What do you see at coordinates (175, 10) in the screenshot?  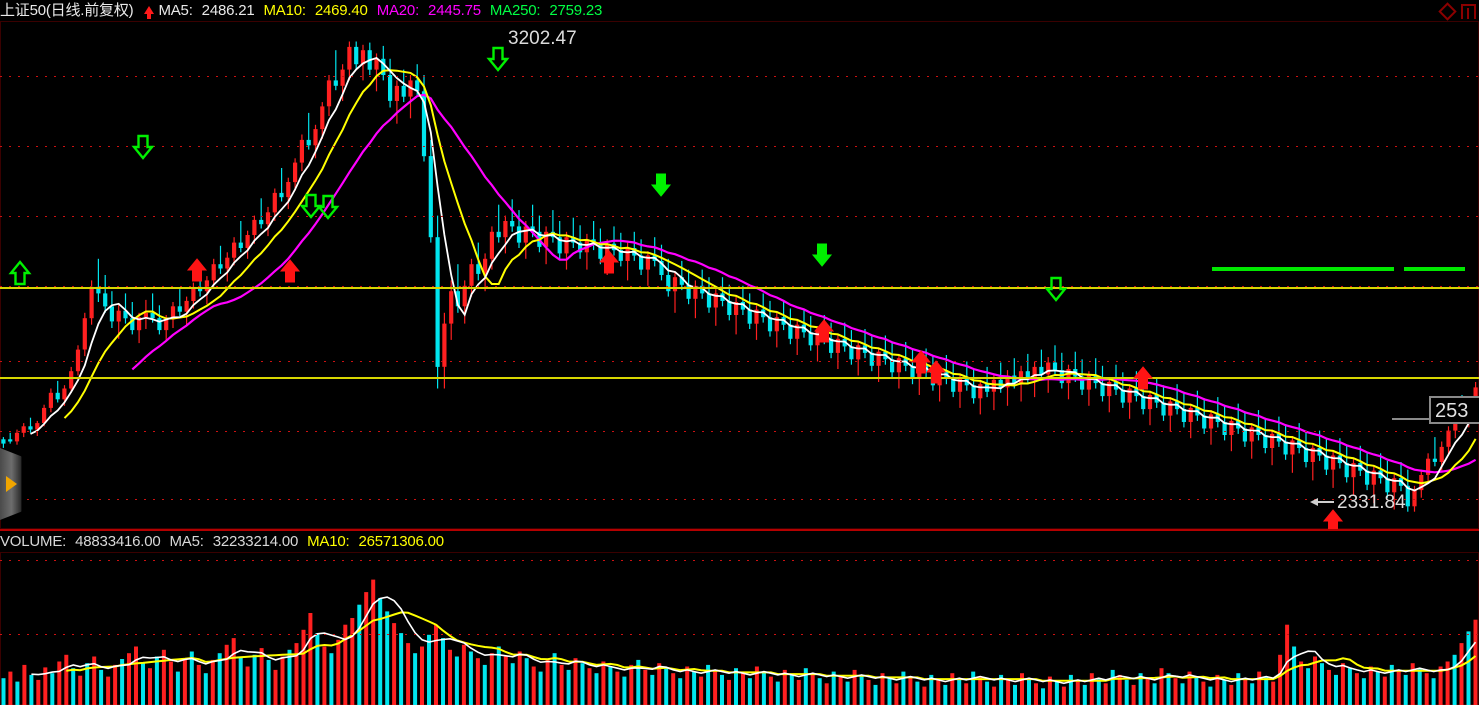 I see `ma5-label: MA5:` at bounding box center [175, 10].